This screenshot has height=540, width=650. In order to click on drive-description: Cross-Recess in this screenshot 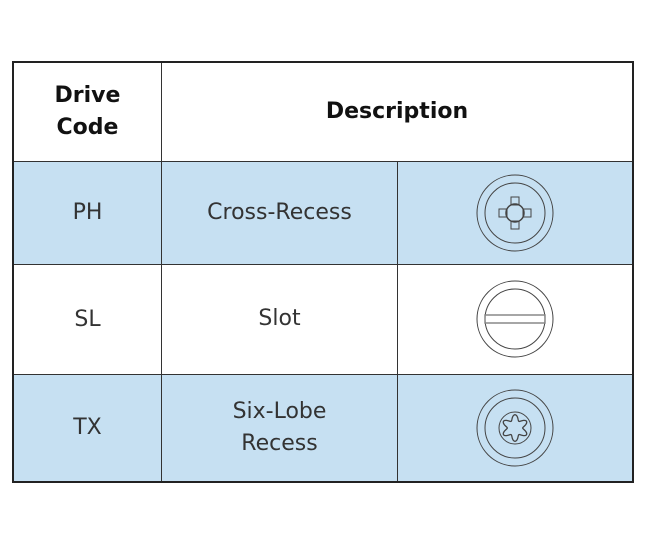, I will do `click(279, 212)`.